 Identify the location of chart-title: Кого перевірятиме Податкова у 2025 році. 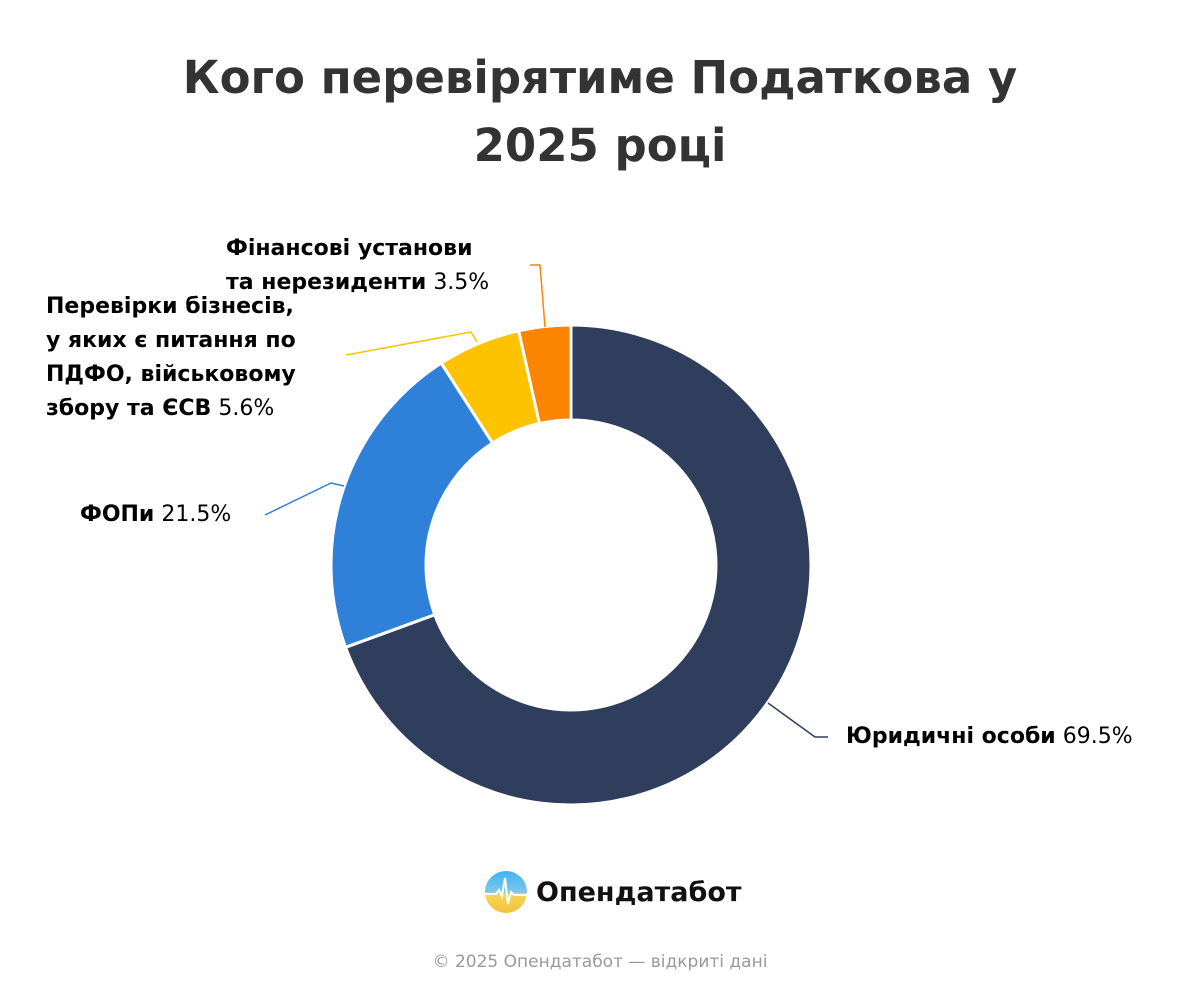
(600, 112).